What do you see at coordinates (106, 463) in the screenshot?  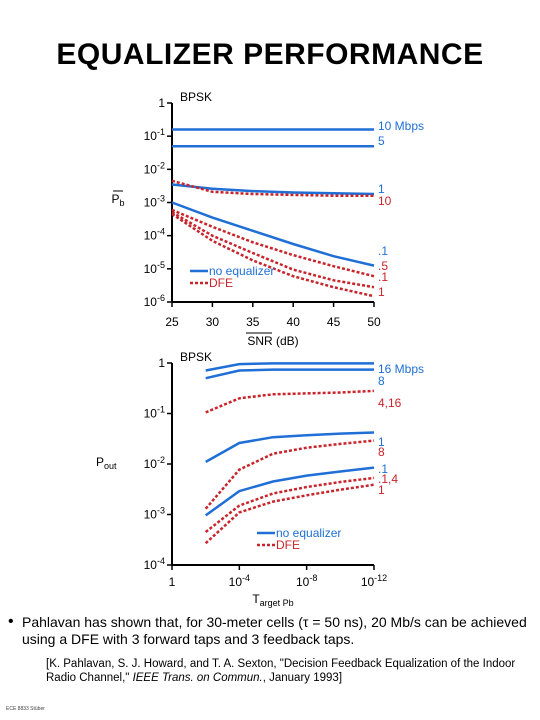 I see `y-axis-label: Pout` at bounding box center [106, 463].